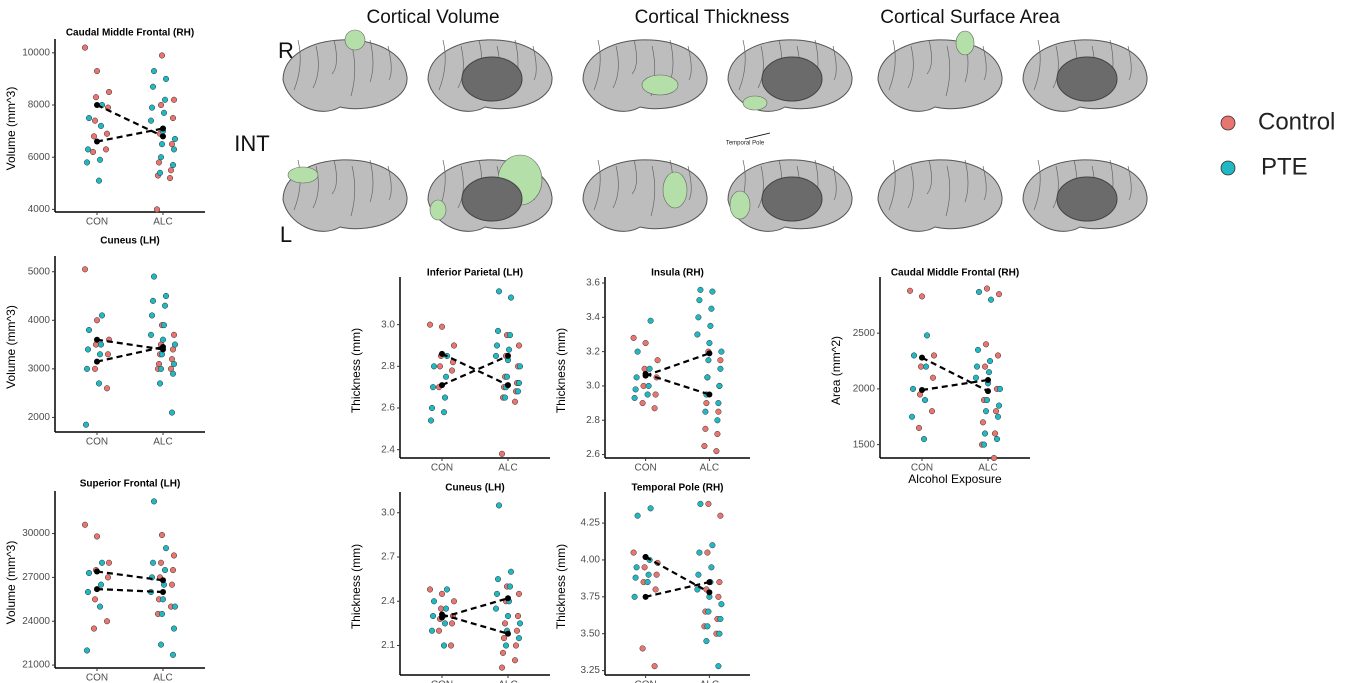  What do you see at coordinates (36, 533) in the screenshot?
I see `y-tick-label: 30000` at bounding box center [36, 533].